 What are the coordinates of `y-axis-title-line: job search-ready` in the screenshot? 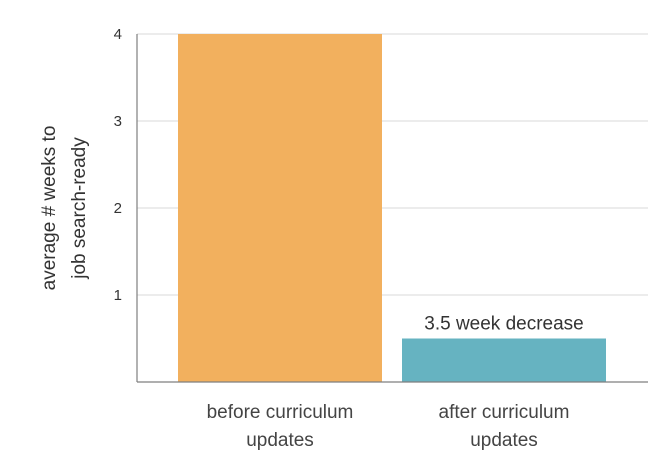 It's located at (79, 208).